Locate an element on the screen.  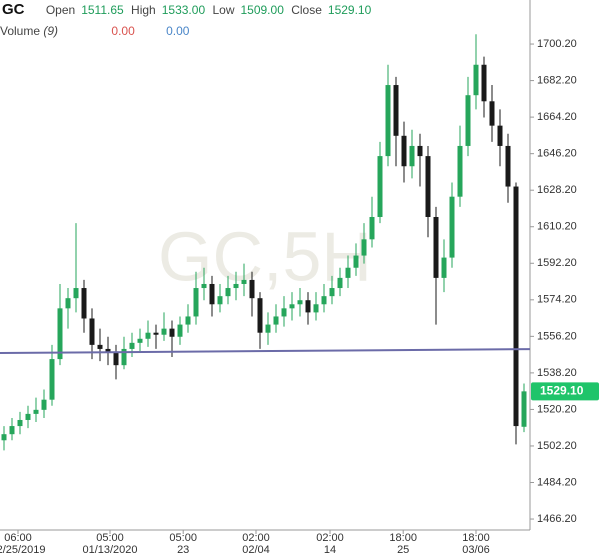
x-tick-date: 03/06 is located at coordinates (476, 550).